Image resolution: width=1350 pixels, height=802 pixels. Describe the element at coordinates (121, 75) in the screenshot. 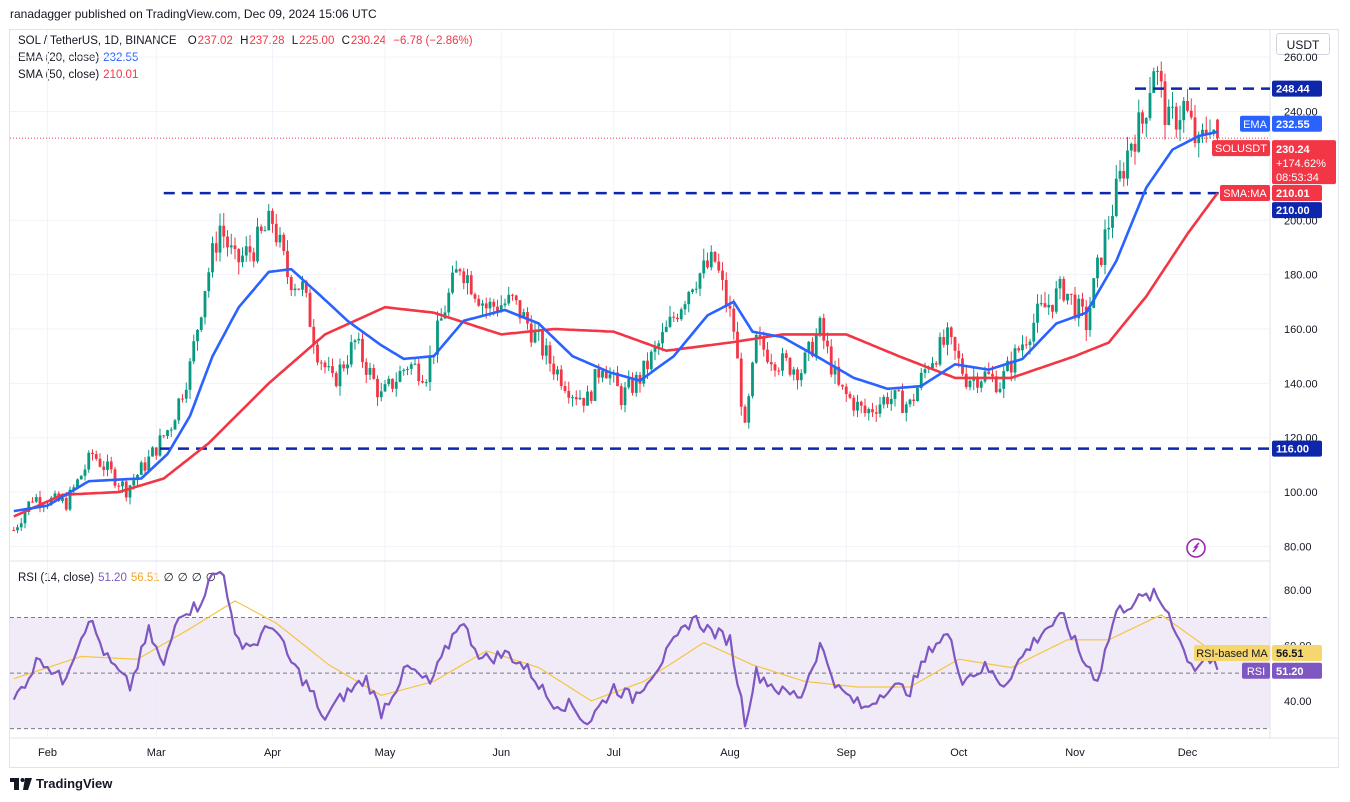

I see `sma-value: 210.01` at that location.